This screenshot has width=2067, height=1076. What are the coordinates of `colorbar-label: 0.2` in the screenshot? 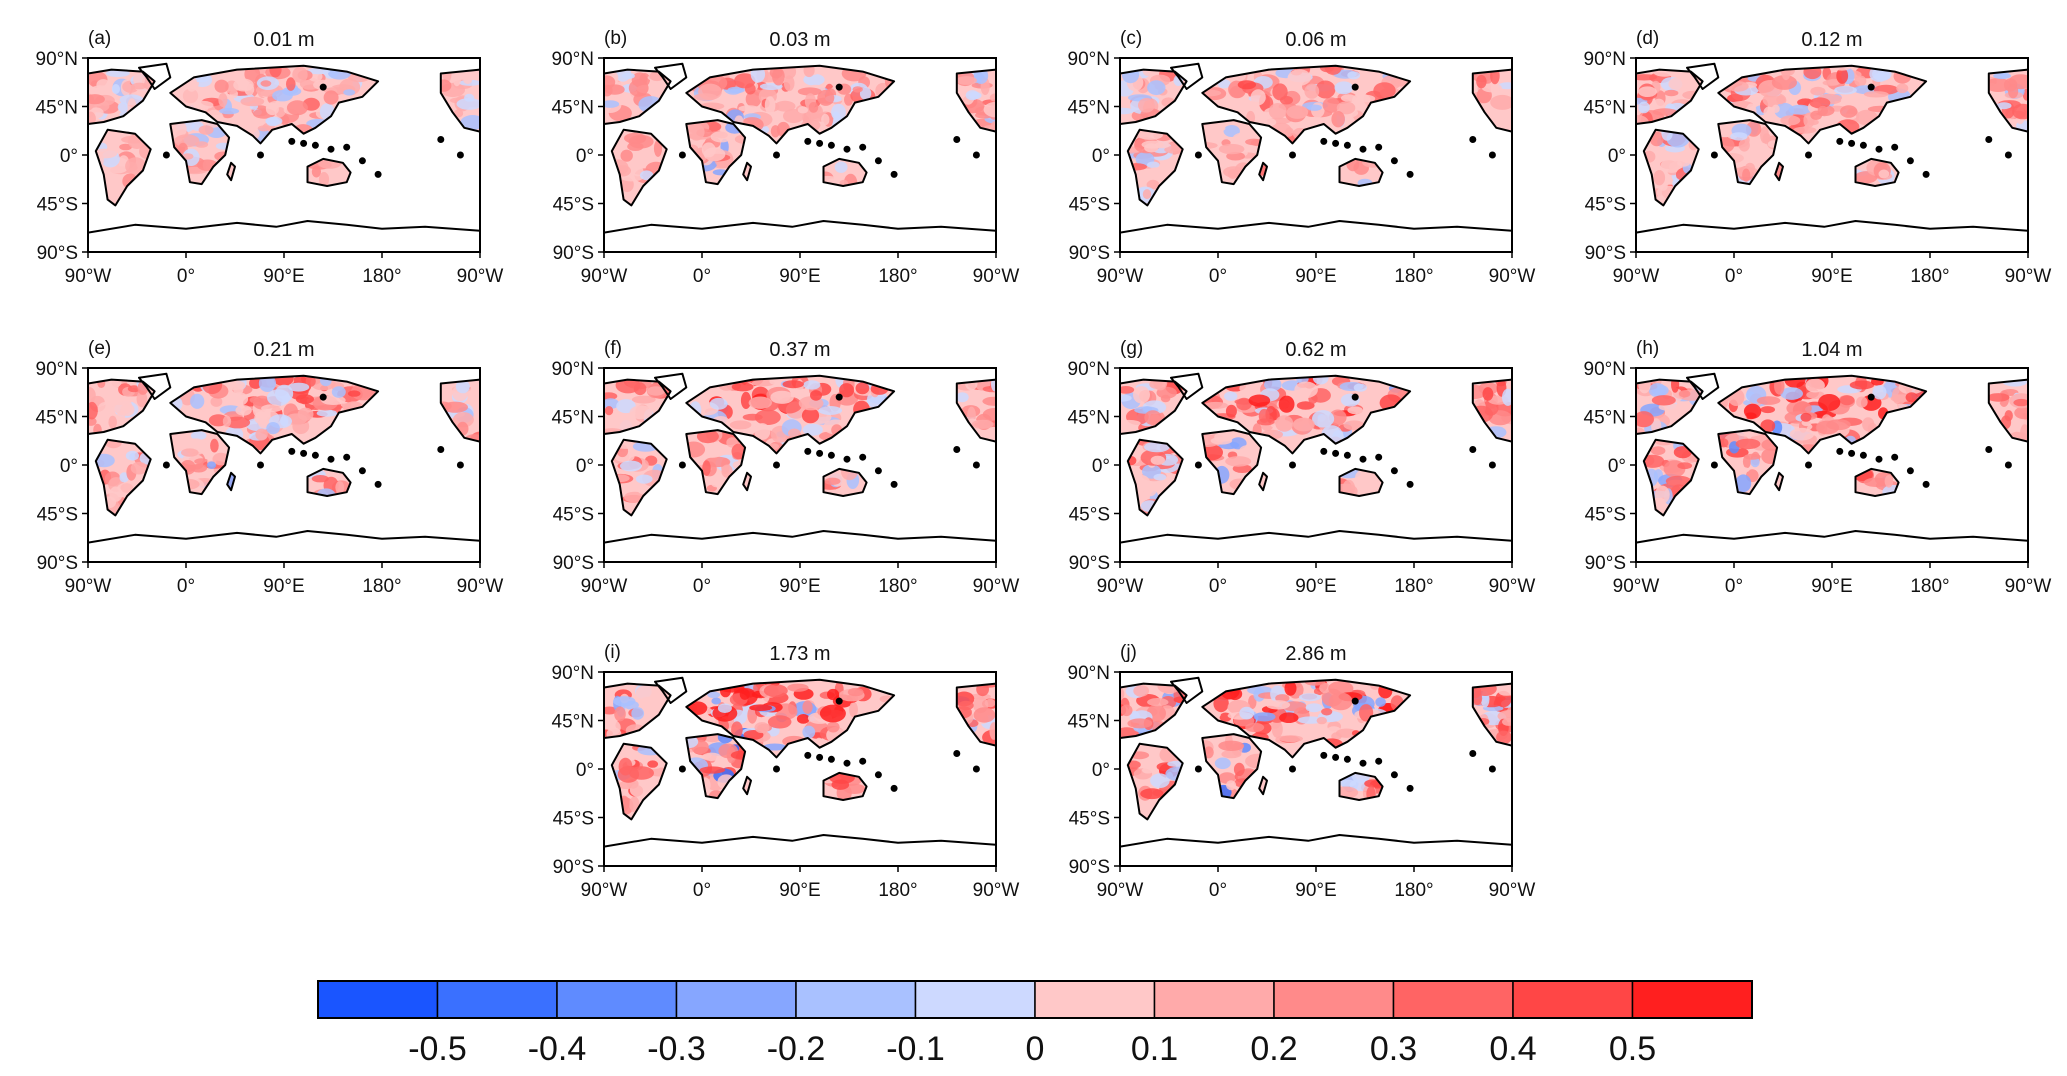 It's located at (1273, 1049).